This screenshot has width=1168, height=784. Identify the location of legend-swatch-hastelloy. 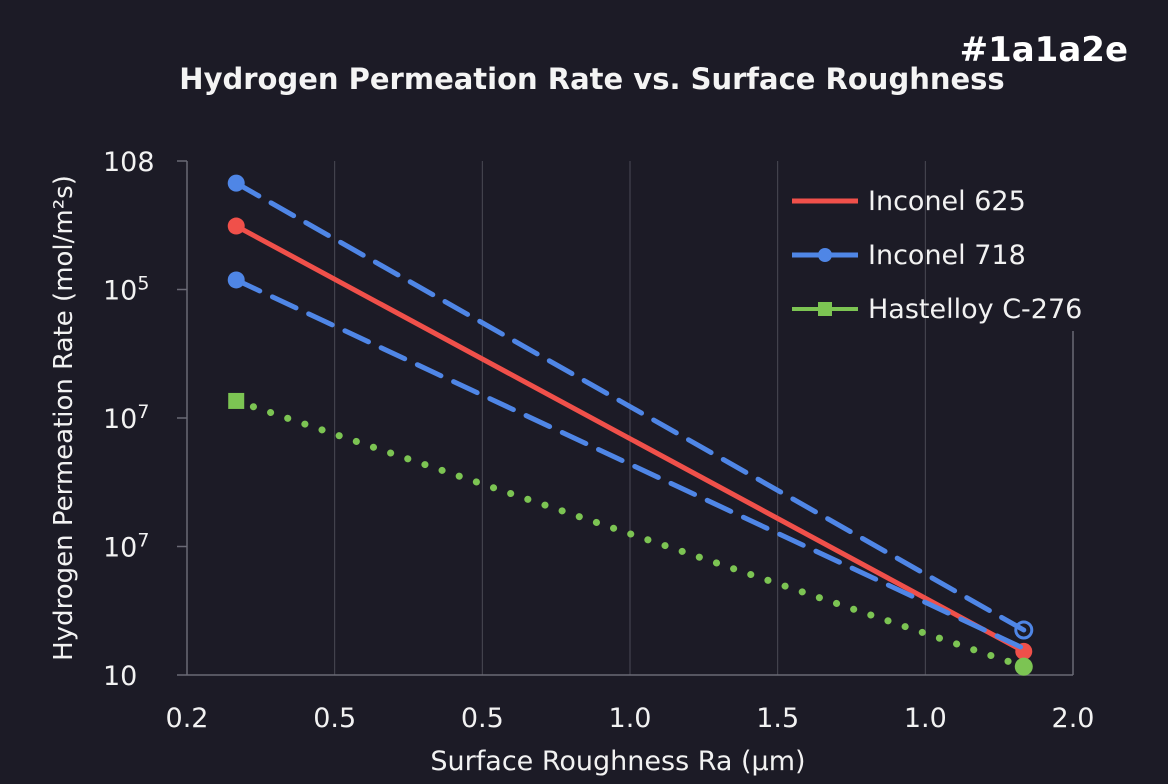
(825, 309).